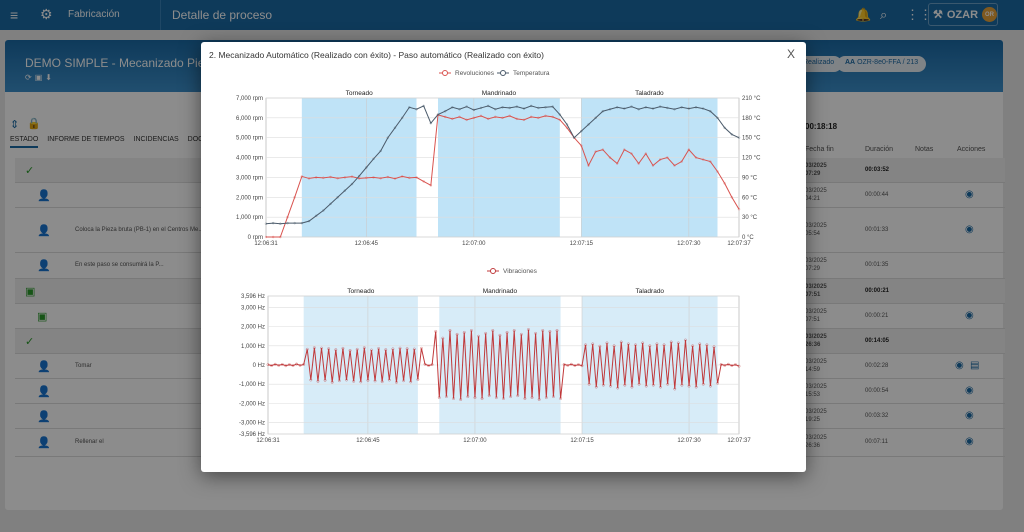 This screenshot has width=1024, height=532. What do you see at coordinates (503, 364) in the screenshot?
I see `series-line-vibraciones` at bounding box center [503, 364].